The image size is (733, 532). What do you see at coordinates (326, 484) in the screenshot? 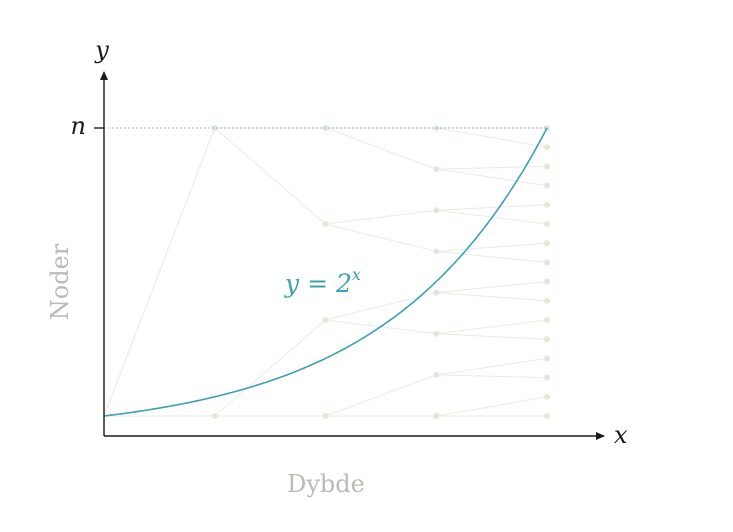
I see `x-axis-title: Dybde` at bounding box center [326, 484].